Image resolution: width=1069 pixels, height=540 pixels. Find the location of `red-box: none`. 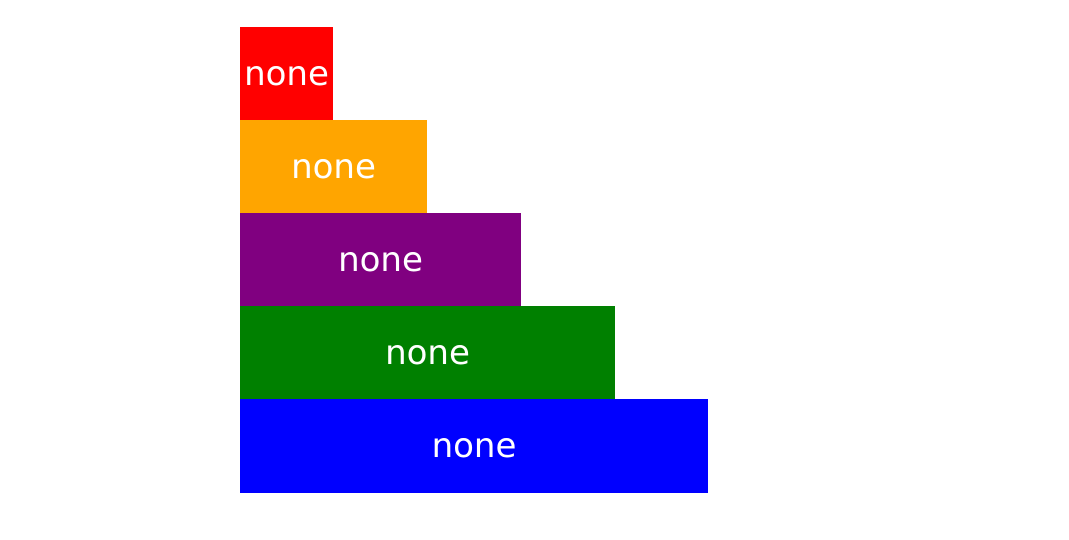

red-box: none is located at coordinates (286, 74).